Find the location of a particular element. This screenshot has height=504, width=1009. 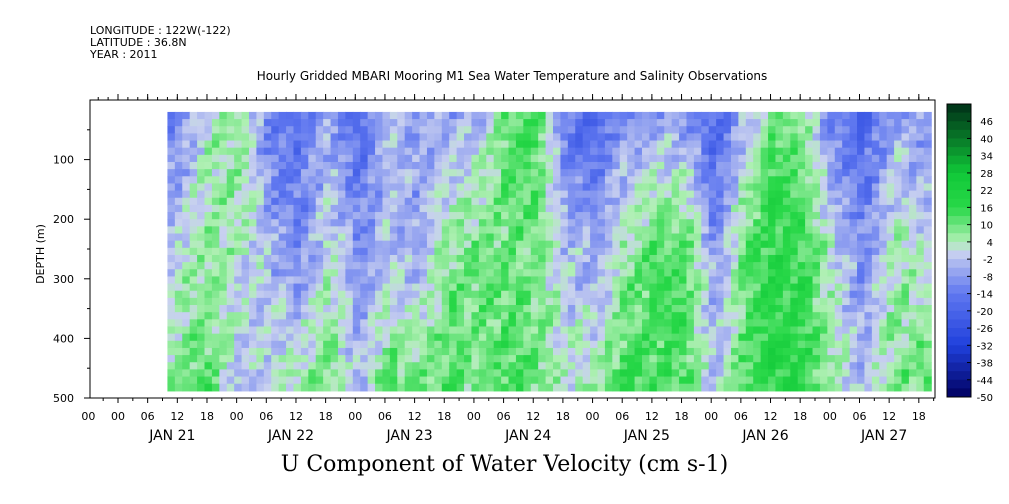

colorbar-label: -44 is located at coordinates (985, 381).